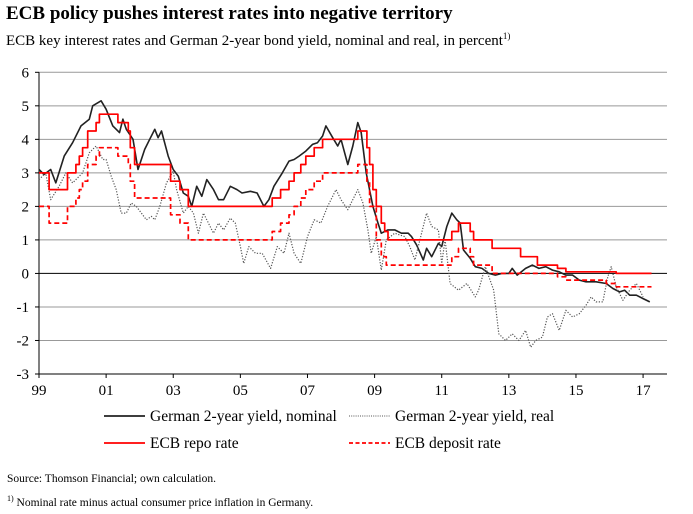  Describe the element at coordinates (173, 391) in the screenshot. I see `x-tick-label: 03` at that location.